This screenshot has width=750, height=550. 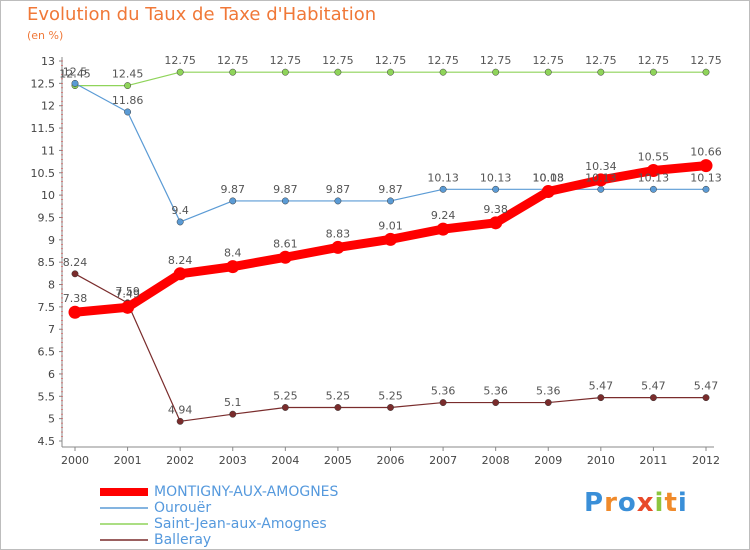 What do you see at coordinates (611, 503) in the screenshot?
I see `logo-letter: r` at bounding box center [611, 503].